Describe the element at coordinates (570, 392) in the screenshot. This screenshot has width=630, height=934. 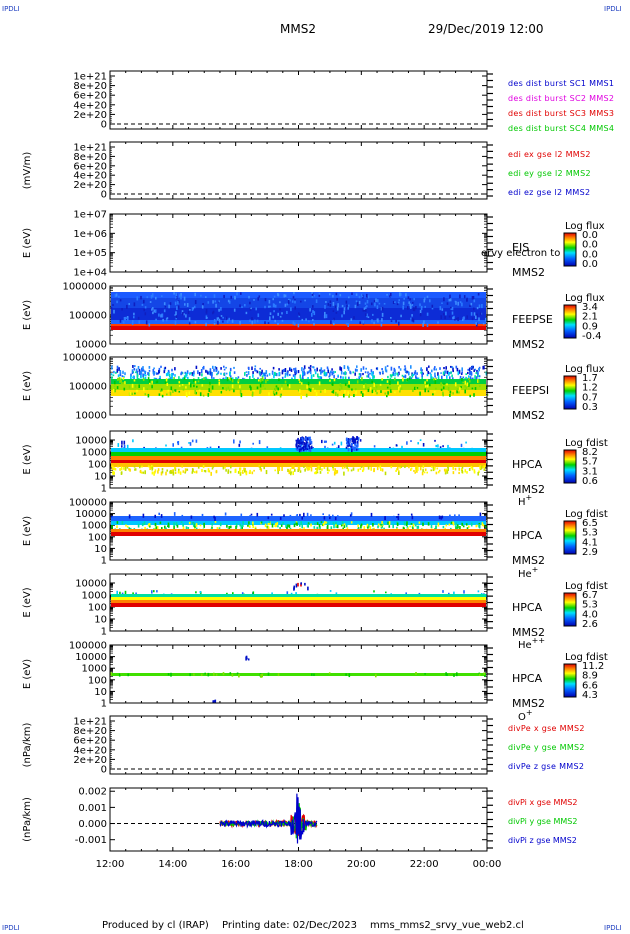
I see `panel-feeps_i-colorbar` at that location.